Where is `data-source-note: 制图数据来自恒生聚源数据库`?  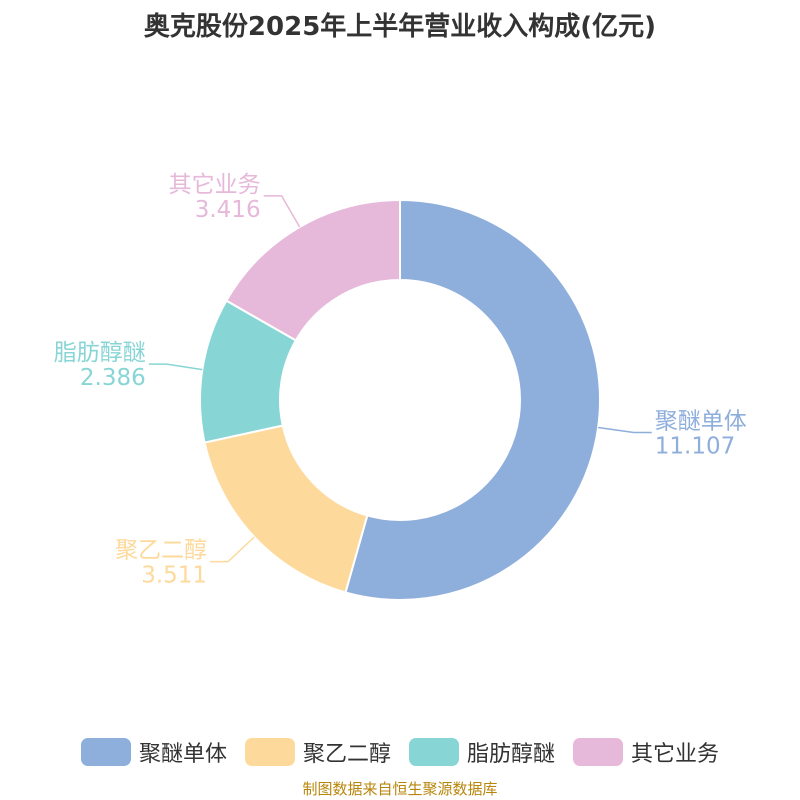
data-source-note: 制图数据来自恒生聚源数据库 is located at coordinates (400, 789).